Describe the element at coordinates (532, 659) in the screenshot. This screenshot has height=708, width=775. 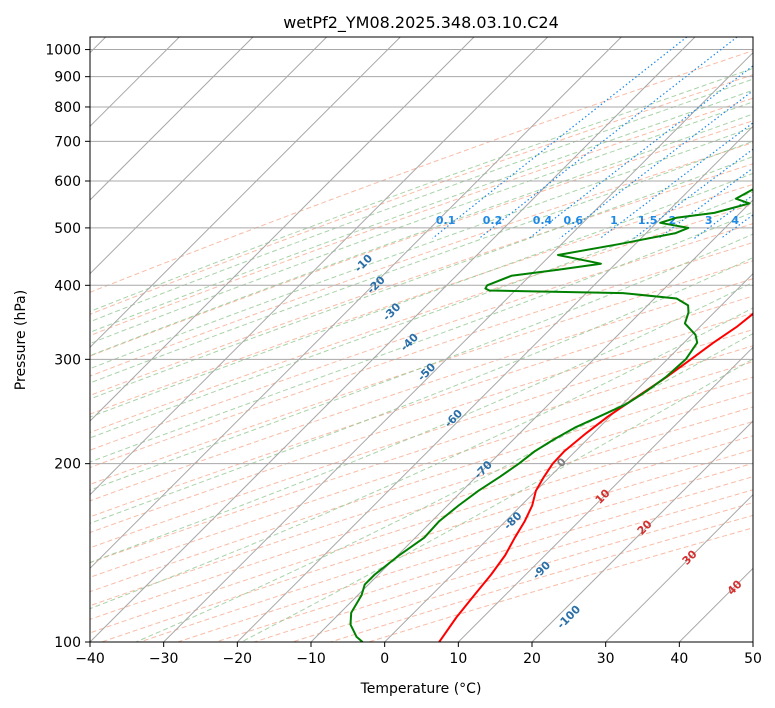
I see `x-tick-label: 20` at that location.